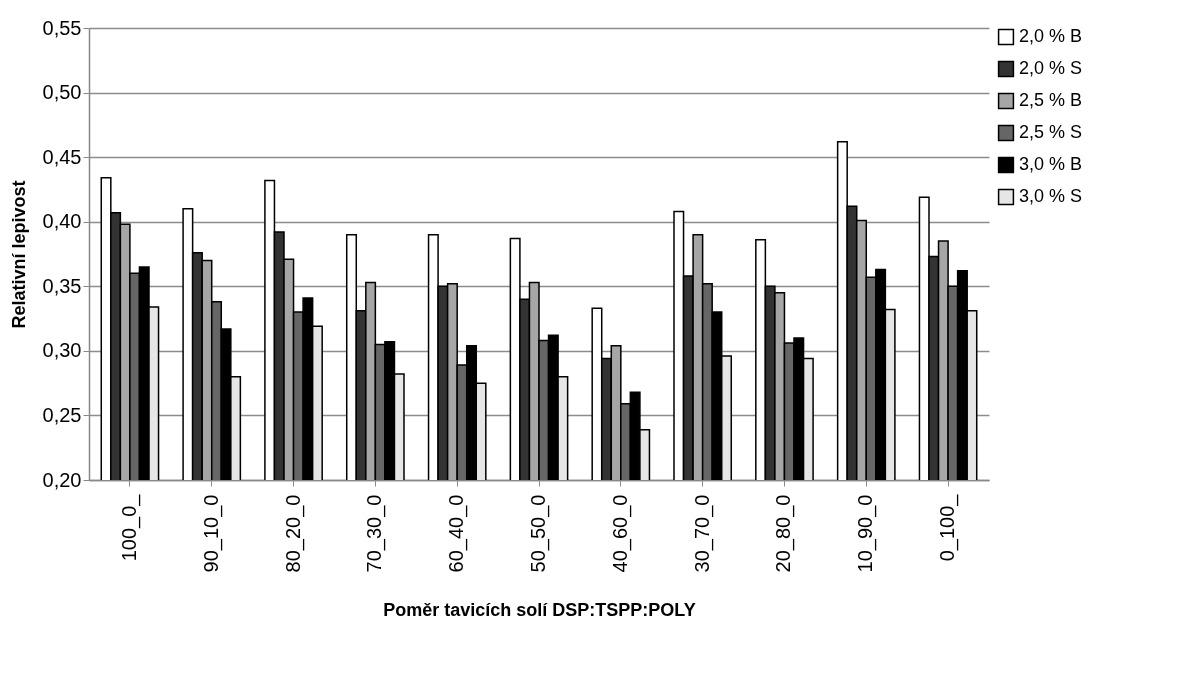  What do you see at coordinates (129, 527) in the screenshot?
I see `x-tick-label: 100_0_` at bounding box center [129, 527].